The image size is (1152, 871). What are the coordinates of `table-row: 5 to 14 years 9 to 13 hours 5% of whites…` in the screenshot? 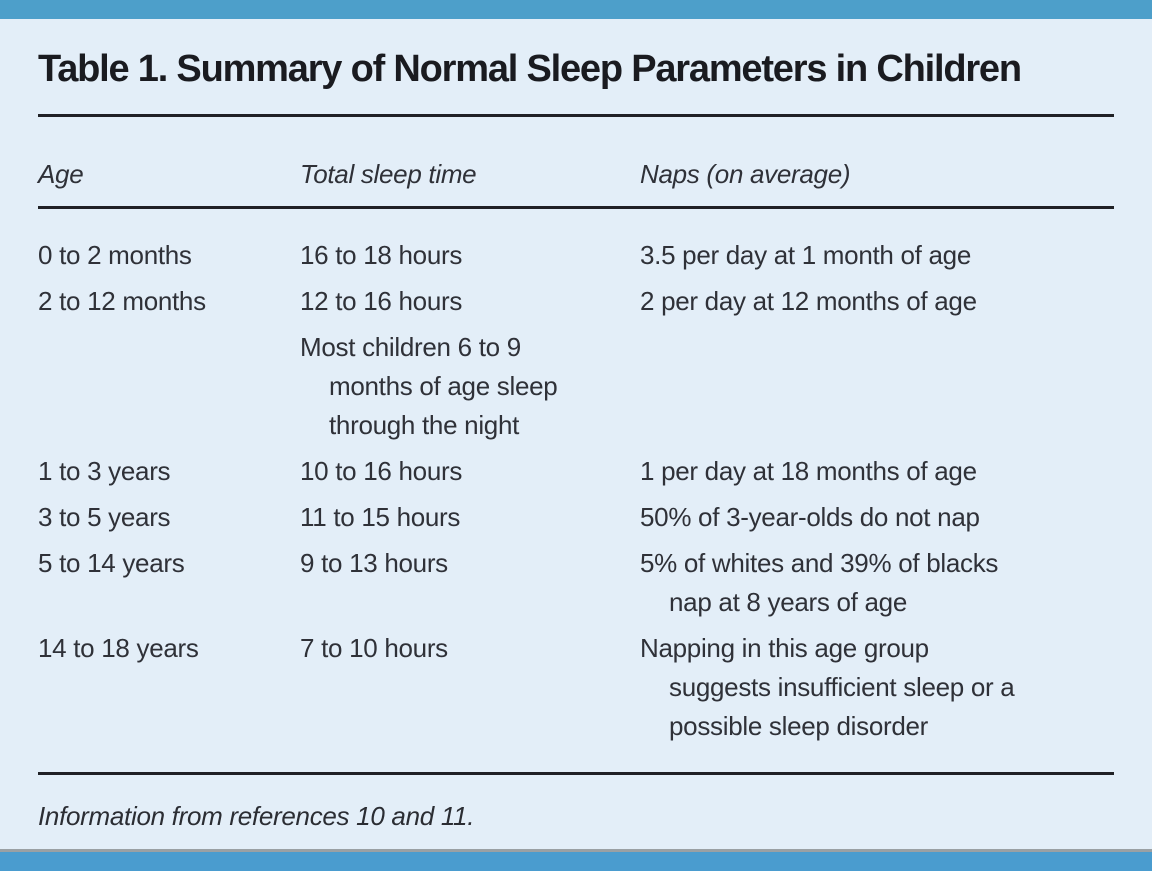 It's located at (576, 583).